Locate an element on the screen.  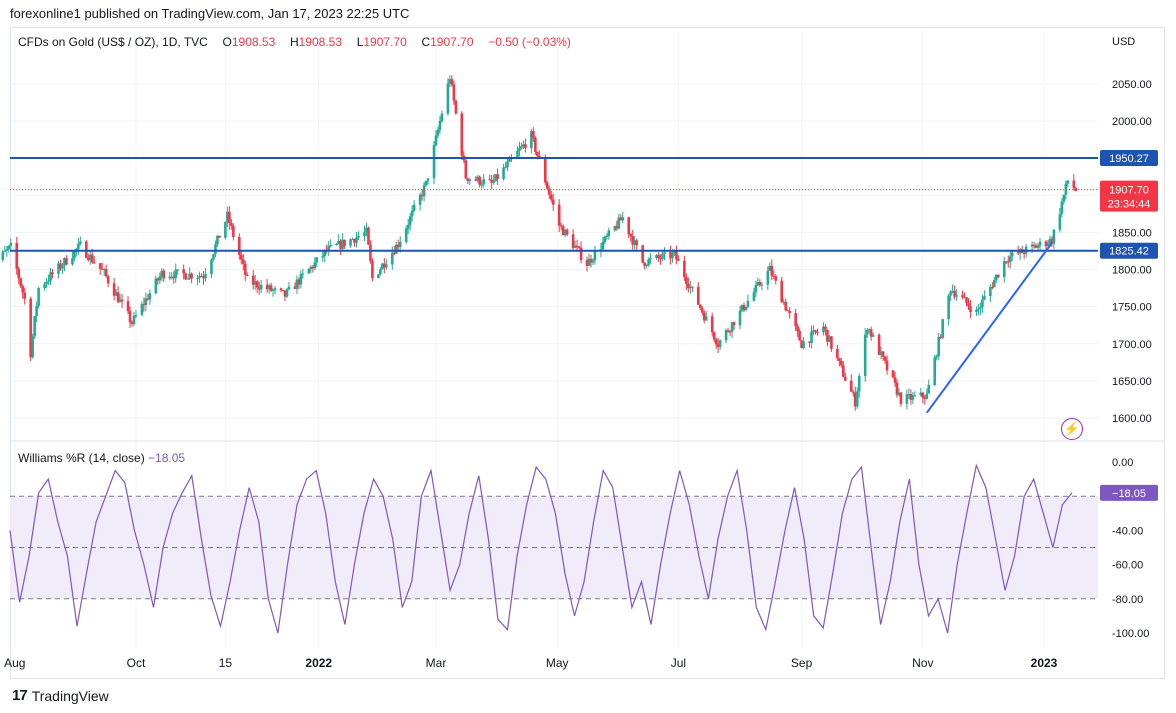
time-tick-label: 2023 is located at coordinates (1044, 663).